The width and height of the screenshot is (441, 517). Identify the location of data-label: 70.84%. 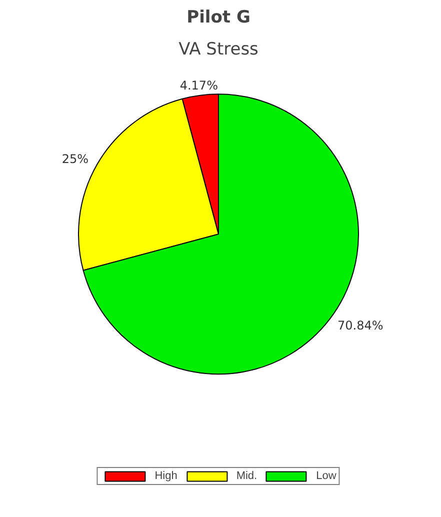
(361, 325).